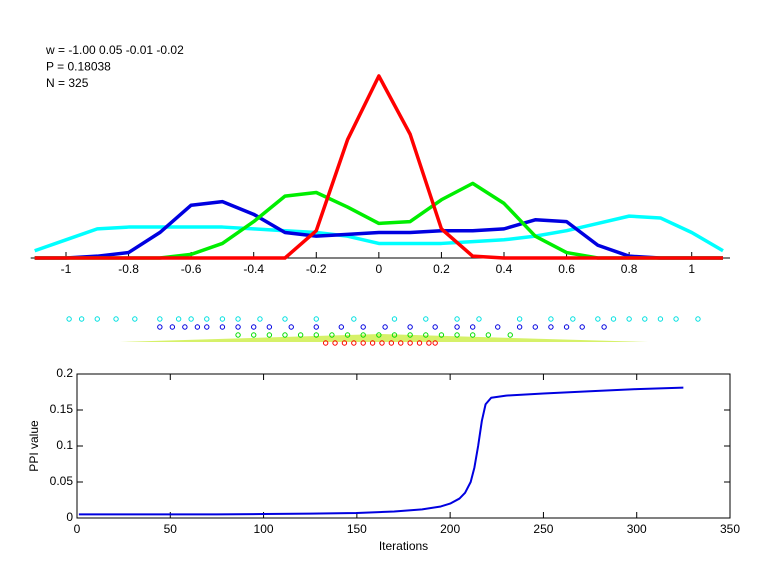  What do you see at coordinates (34, 446) in the screenshot?
I see `y-axis-label: PPI value` at bounding box center [34, 446].